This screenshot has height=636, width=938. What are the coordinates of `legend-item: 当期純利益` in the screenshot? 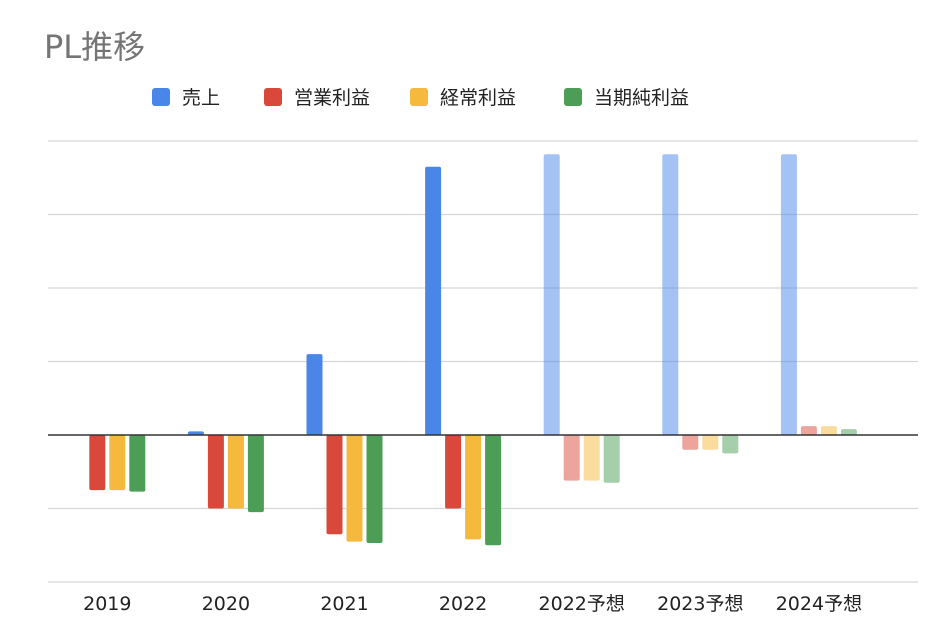 It's located at (626, 98).